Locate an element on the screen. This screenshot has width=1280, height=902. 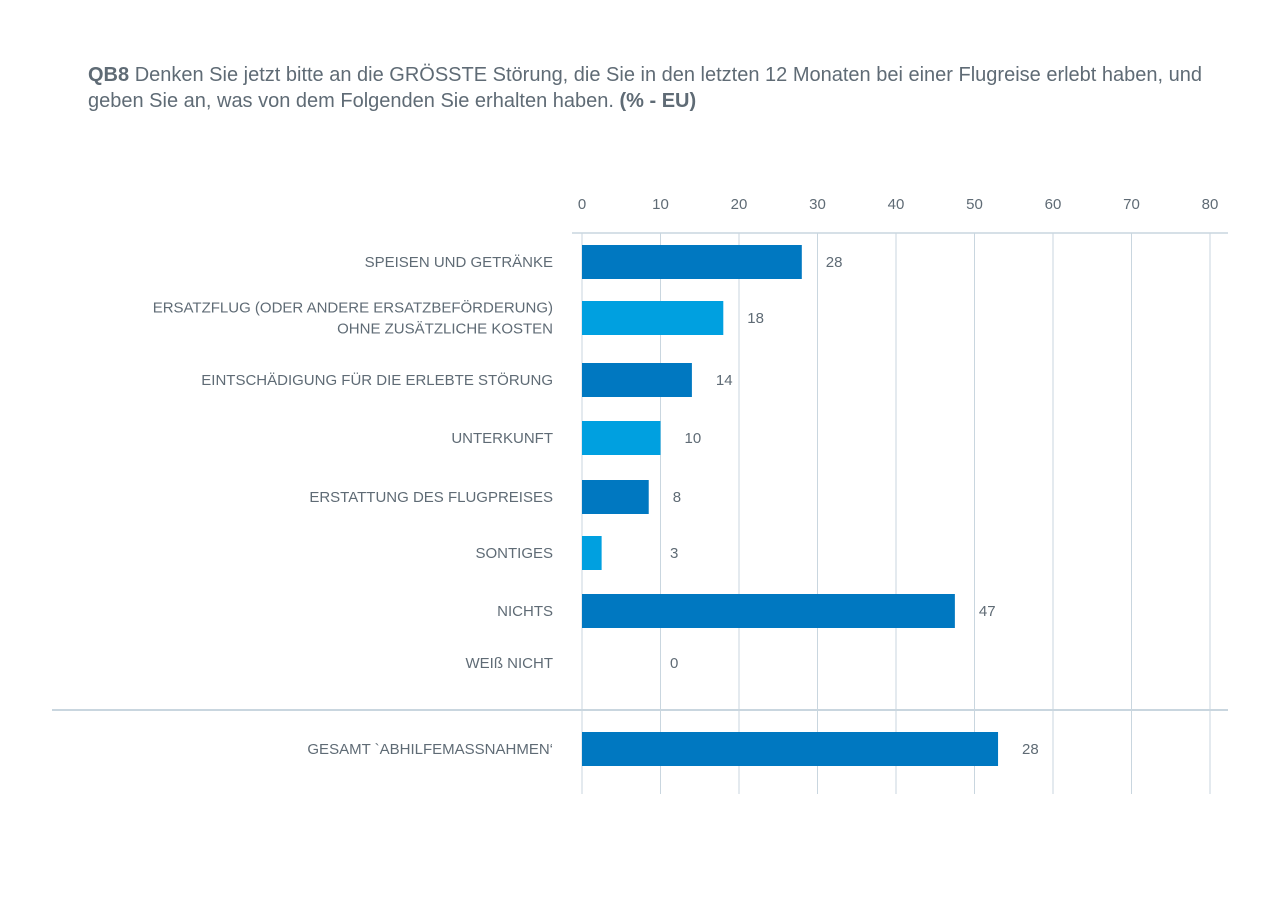
category-label: ERSTATTUNG DES FLUGPREISES is located at coordinates (431, 497).